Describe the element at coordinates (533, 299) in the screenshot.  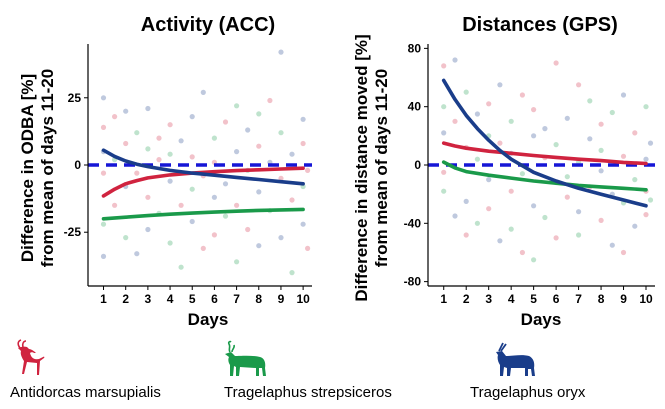
I see `distances-x-tick-label: 5` at that location.